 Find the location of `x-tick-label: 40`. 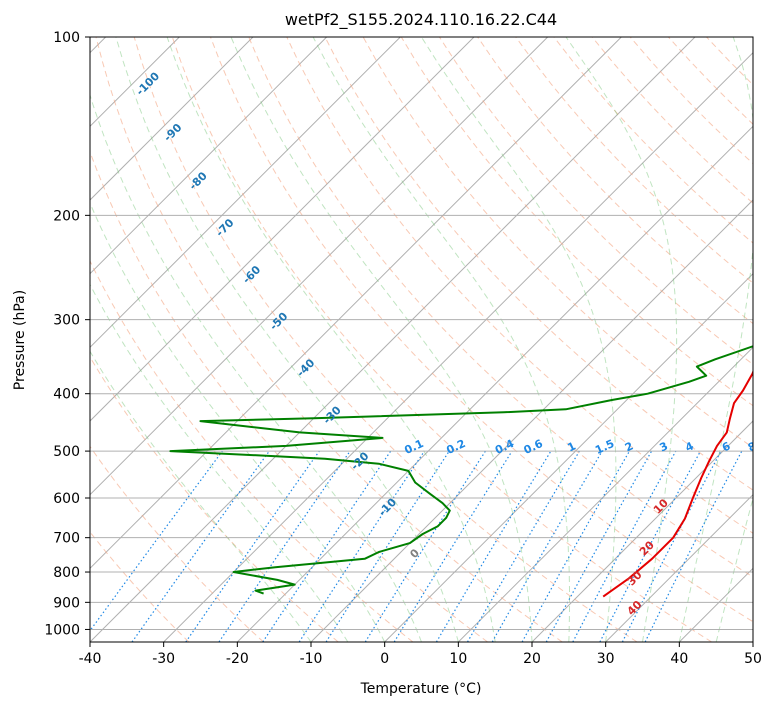

x-tick-label: 40 is located at coordinates (679, 659).